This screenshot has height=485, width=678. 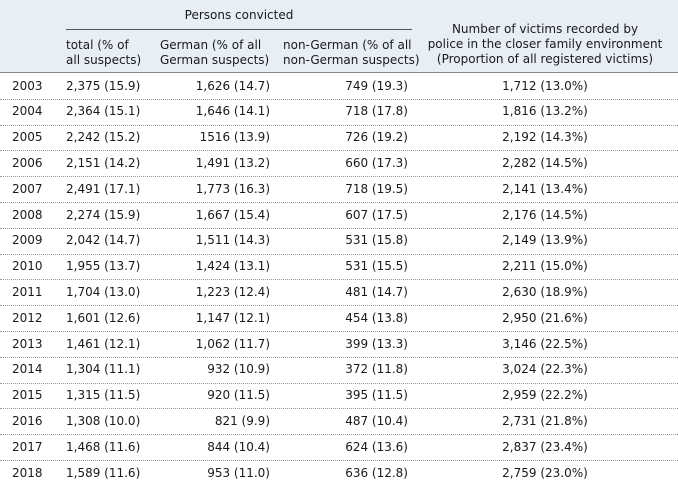 What do you see at coordinates (376, 369) in the screenshot?
I see `data-cell: 372 (11.8)` at bounding box center [376, 369].